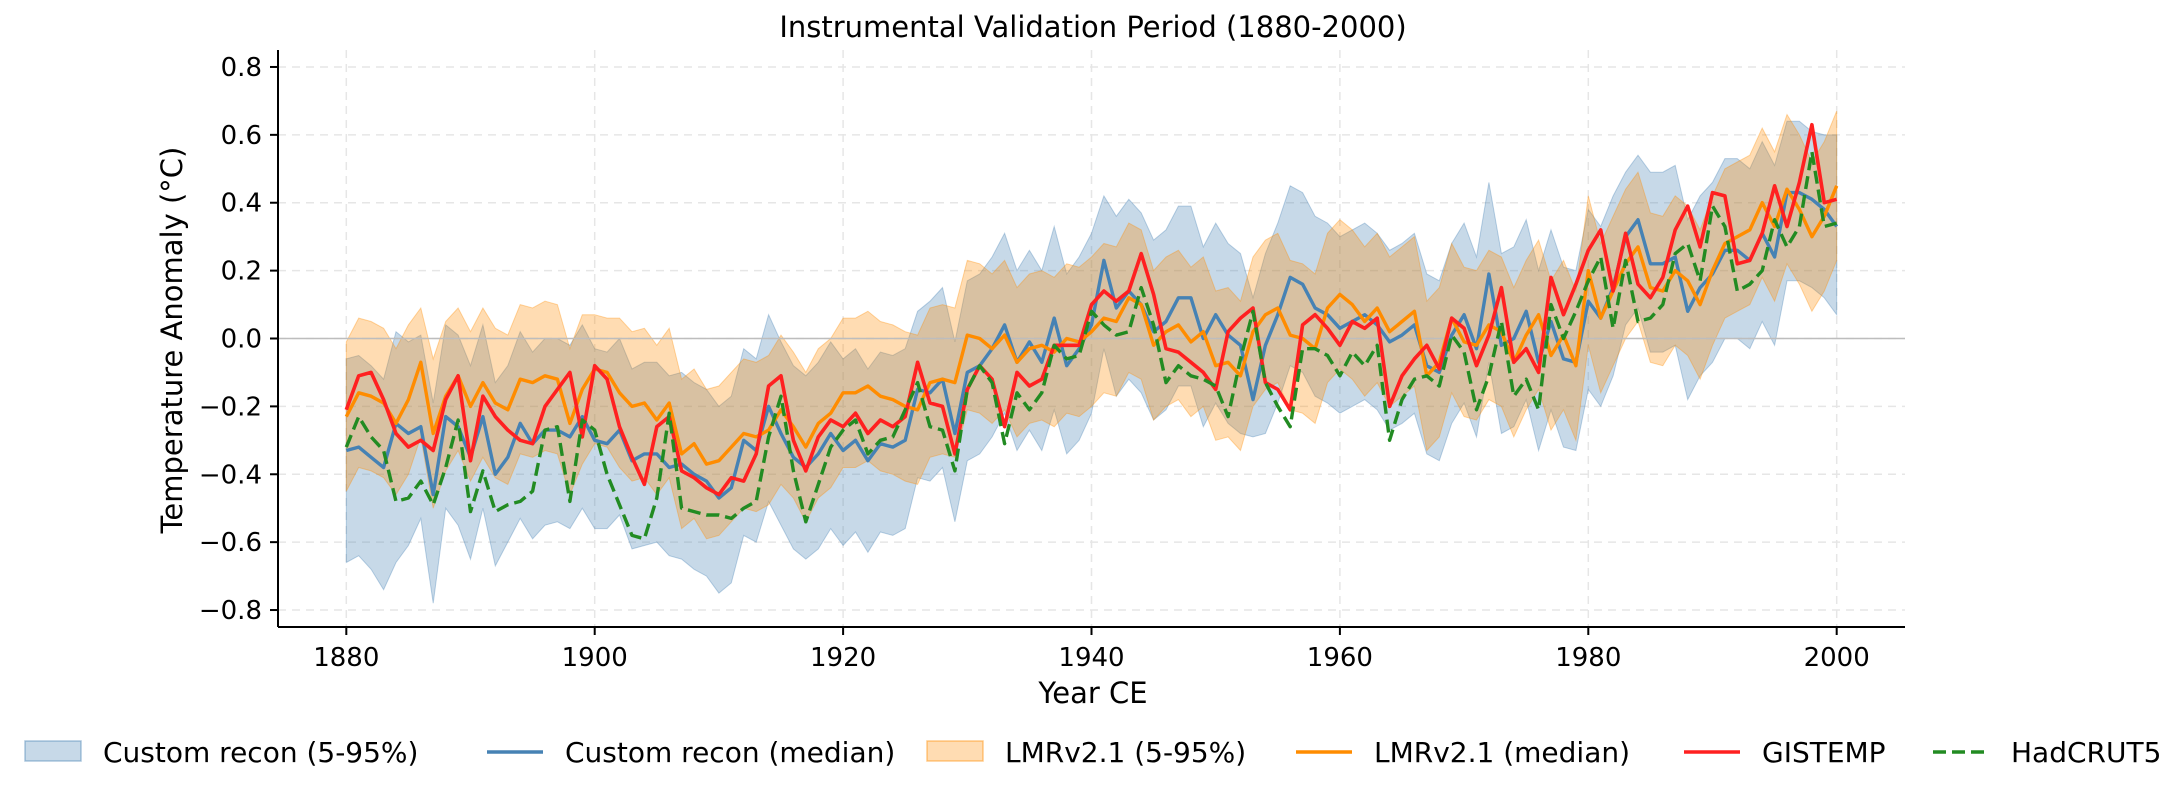  Describe the element at coordinates (230, 407) in the screenshot. I see `y-tick-label: −0.2` at that location.